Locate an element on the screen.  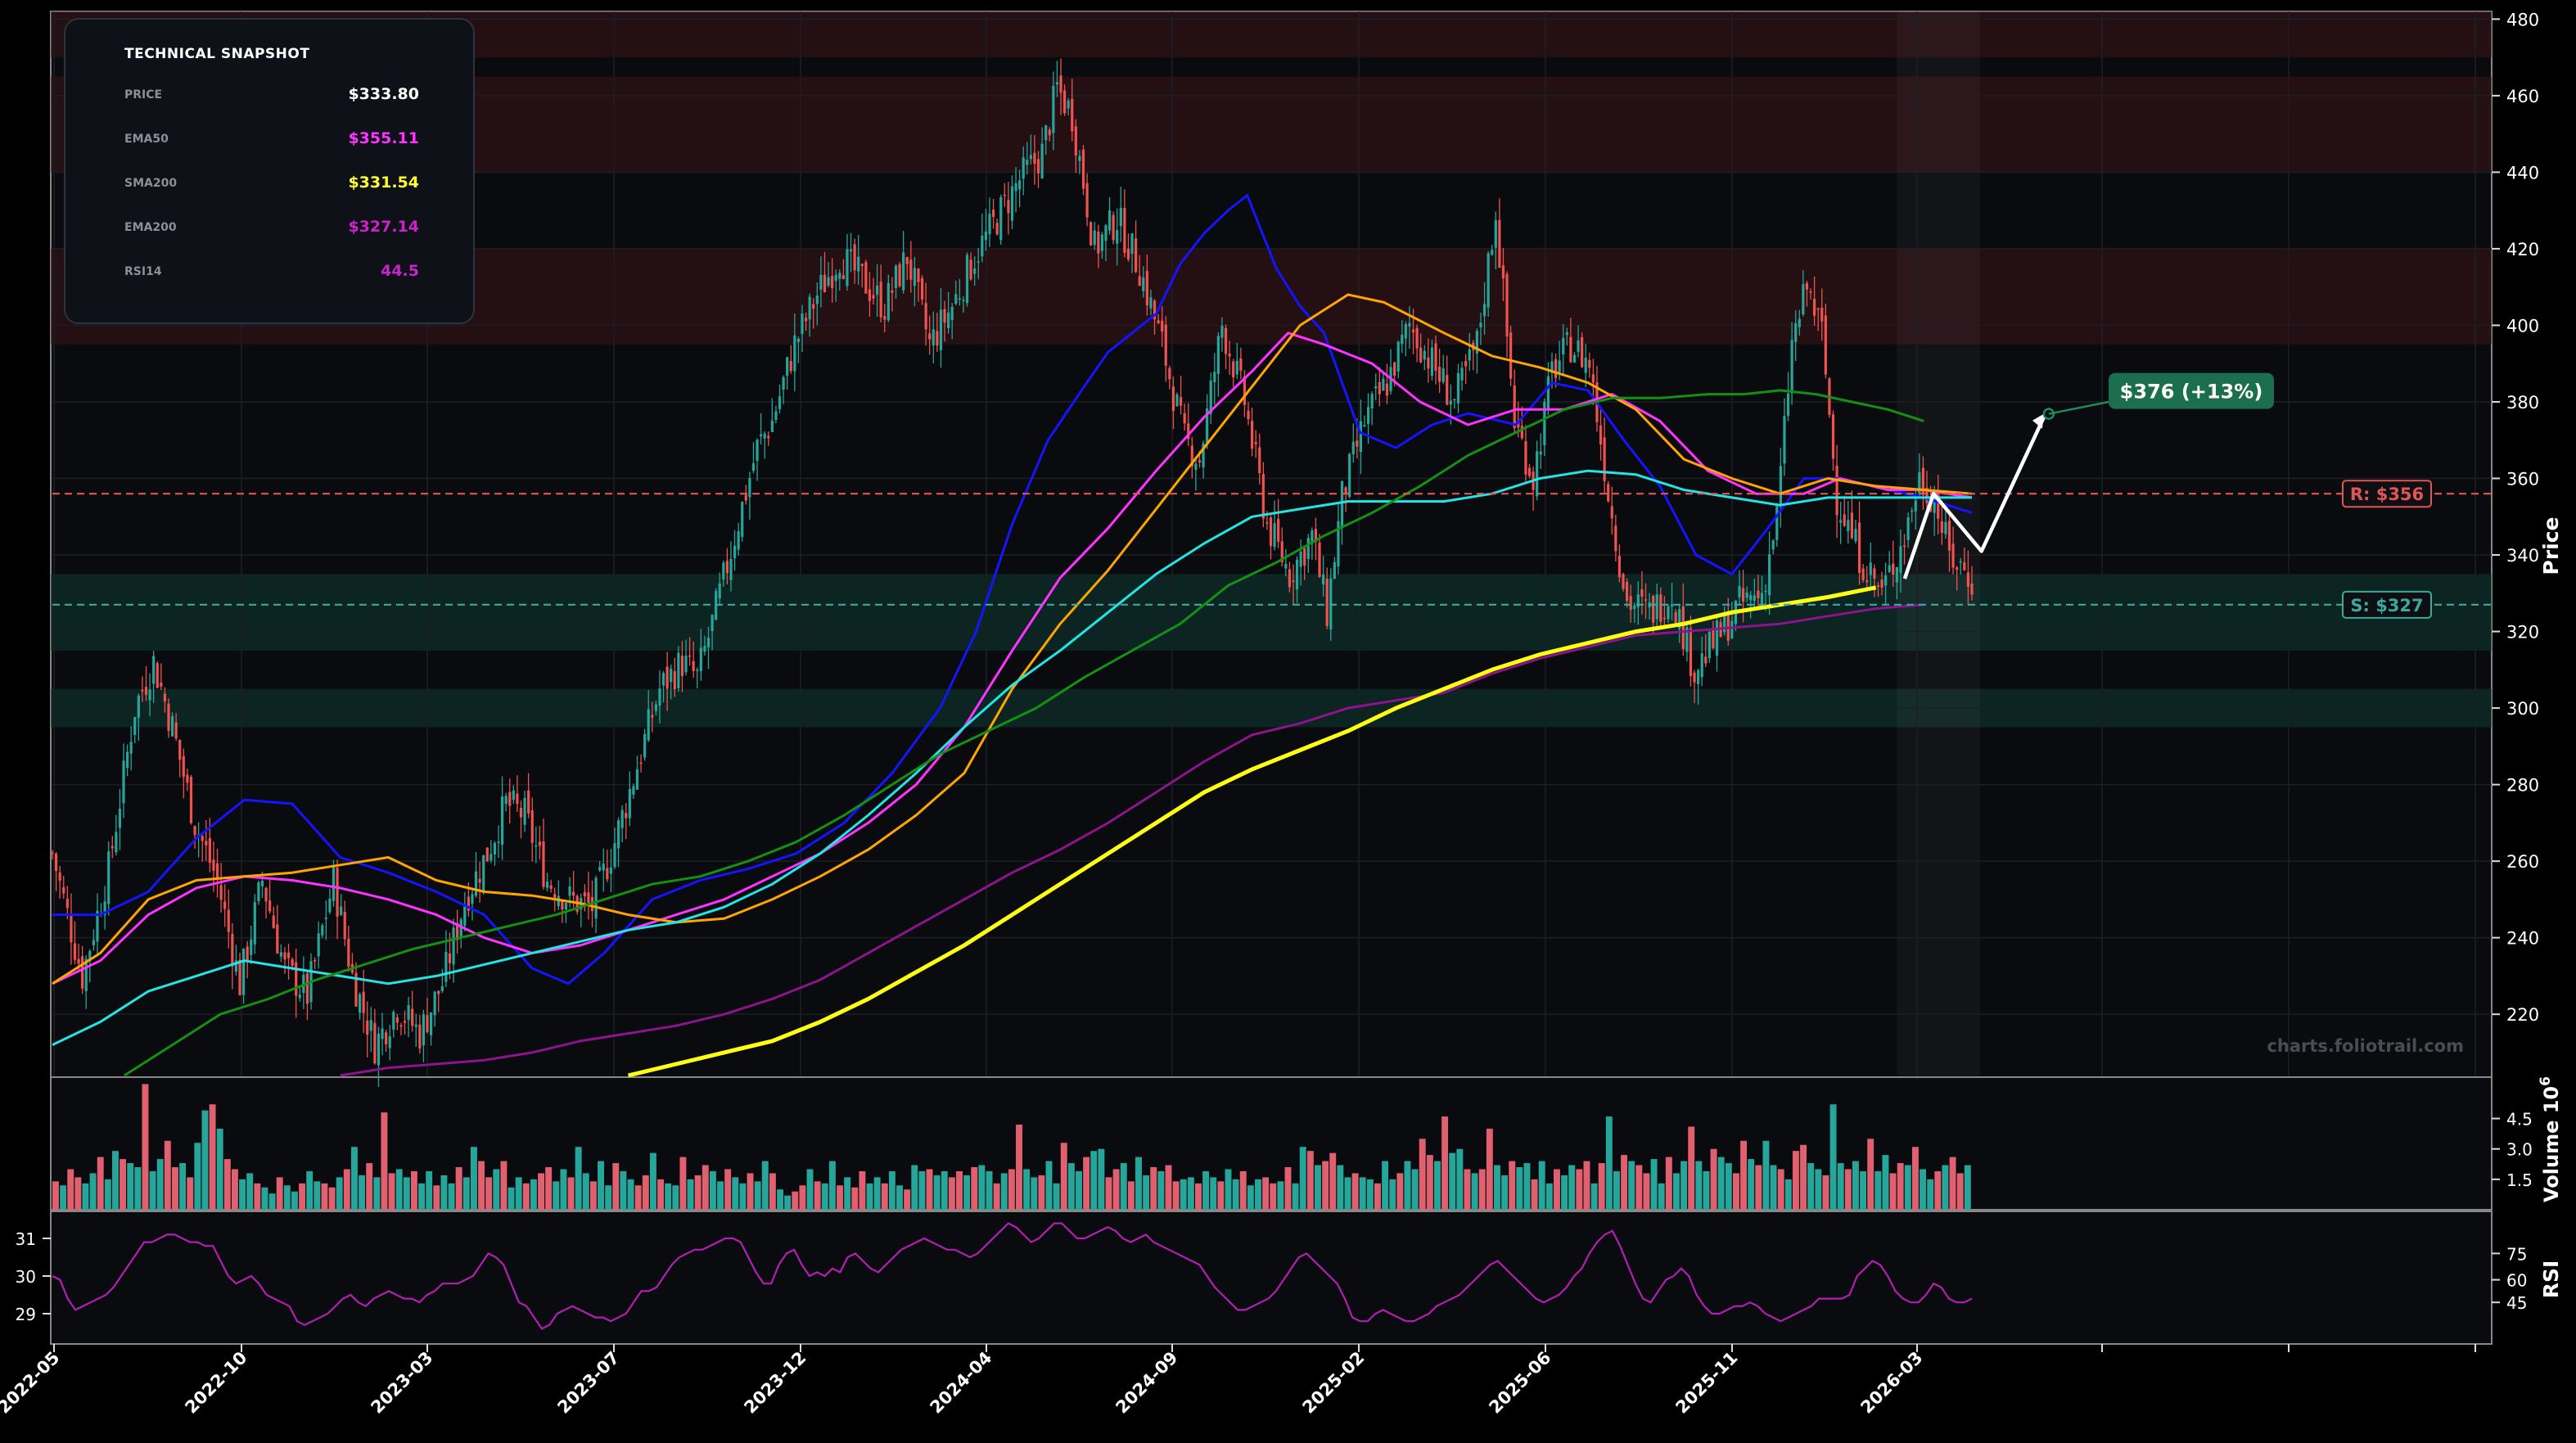
snapshot-value: 44.5 is located at coordinates (400, 271).